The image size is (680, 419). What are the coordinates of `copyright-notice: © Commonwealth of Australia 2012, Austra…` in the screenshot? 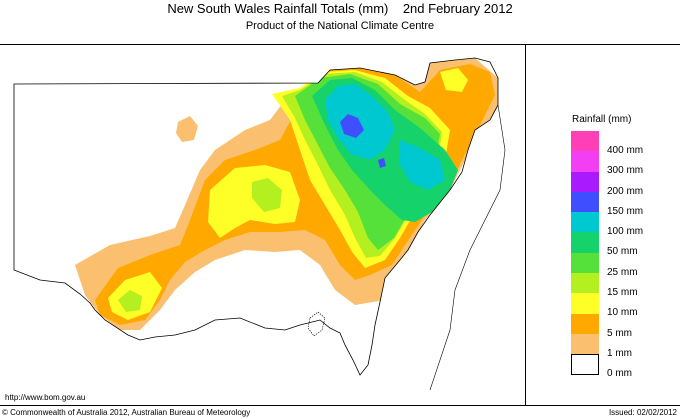 It's located at (126, 412).